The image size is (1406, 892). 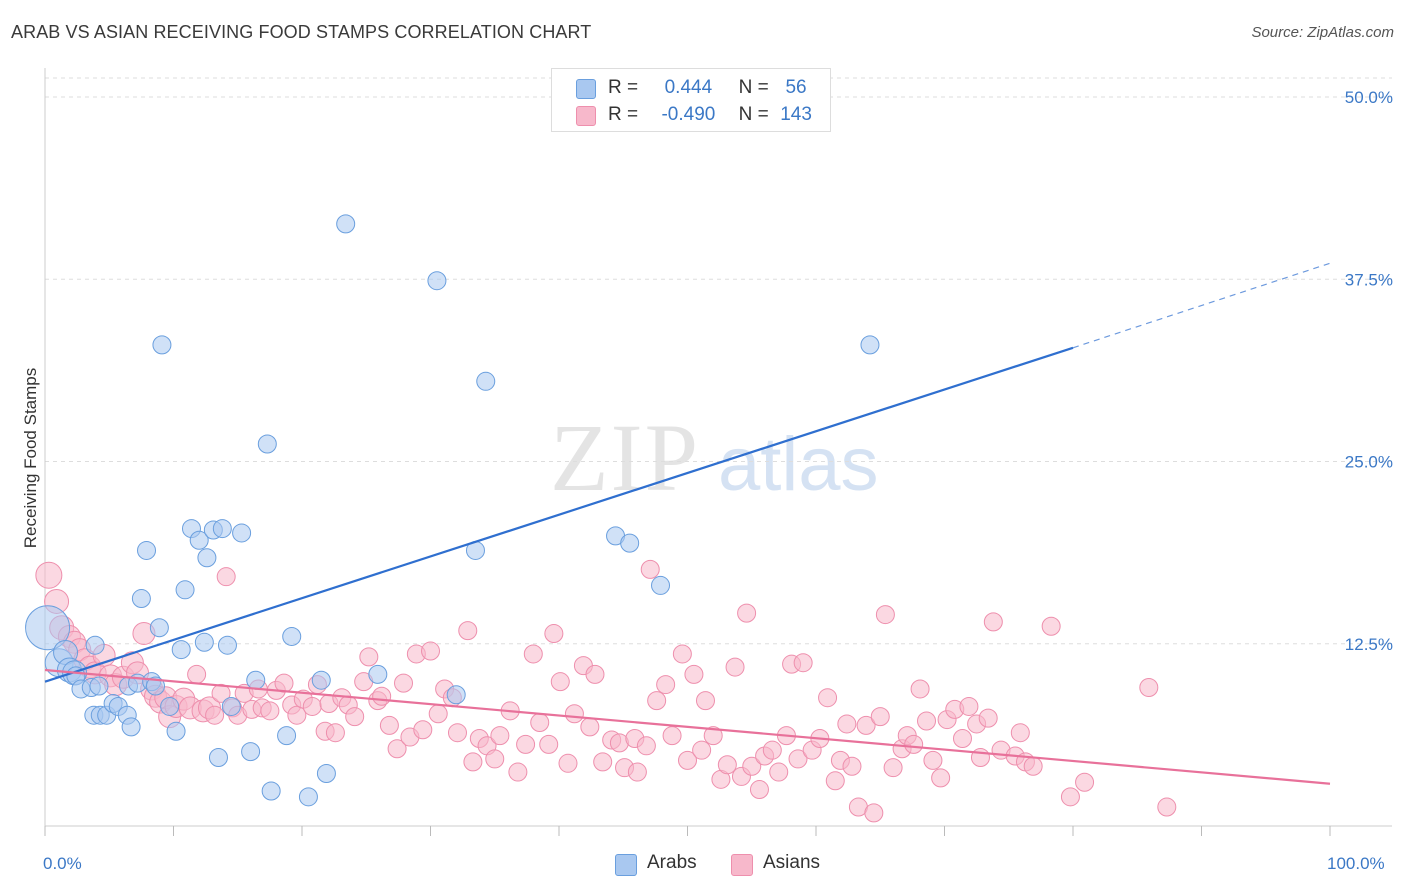 What do you see at coordinates (1356, 863) in the screenshot?
I see `x-tick-label-max: 100.0%` at bounding box center [1356, 863].